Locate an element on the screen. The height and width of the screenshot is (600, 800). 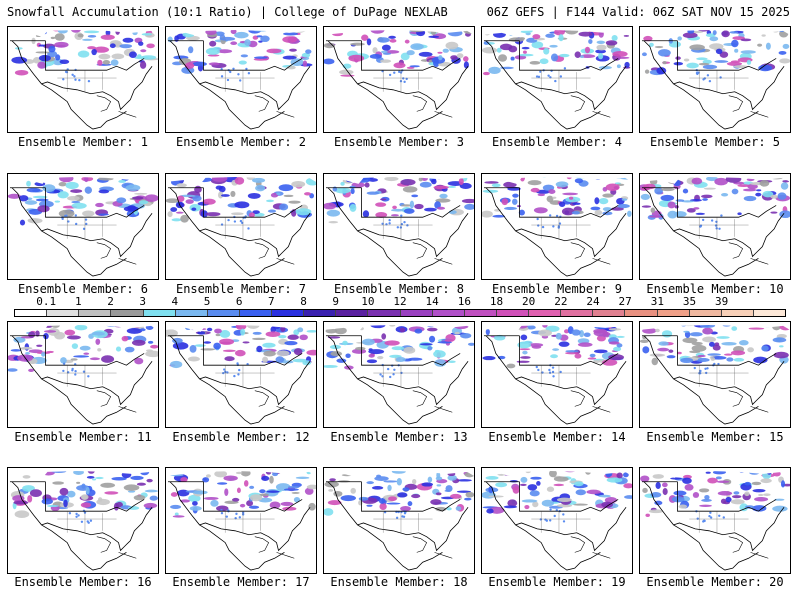
ensemble-member-label: Ensemble Member: 15 is located at coordinates (715, 437).